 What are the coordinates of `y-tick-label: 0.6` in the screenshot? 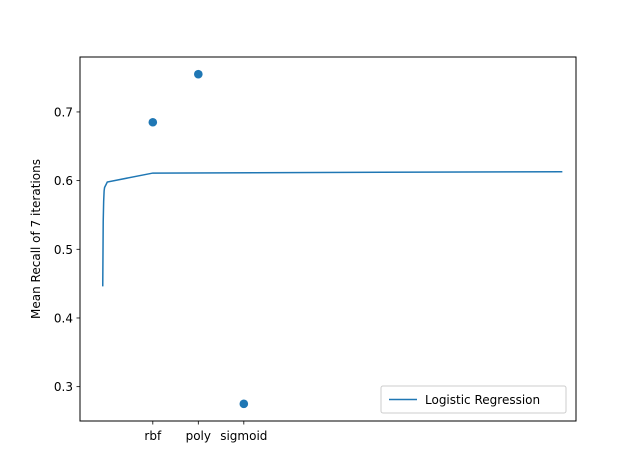 It's located at (63, 181).